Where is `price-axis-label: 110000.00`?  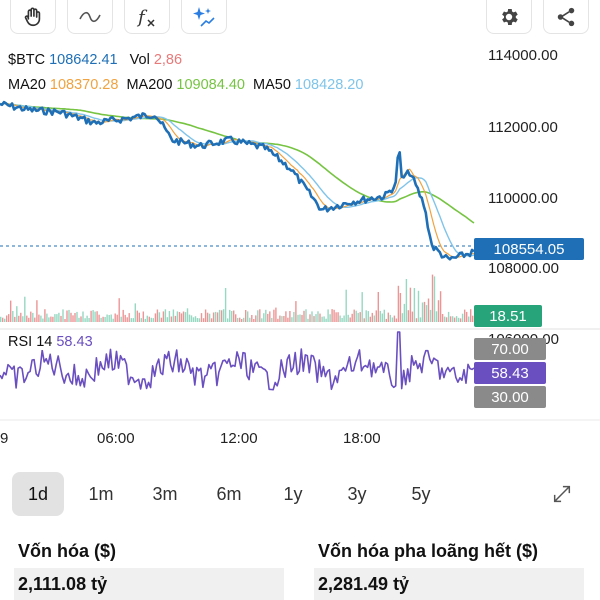
price-axis-label: 110000.00 is located at coordinates (523, 198).